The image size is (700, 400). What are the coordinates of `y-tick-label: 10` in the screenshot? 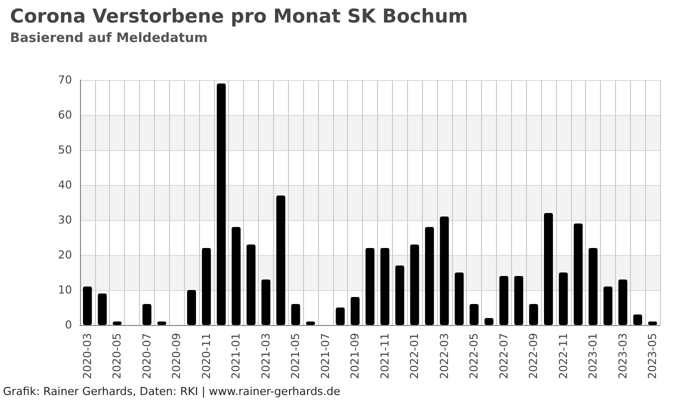 It's located at (65, 290).